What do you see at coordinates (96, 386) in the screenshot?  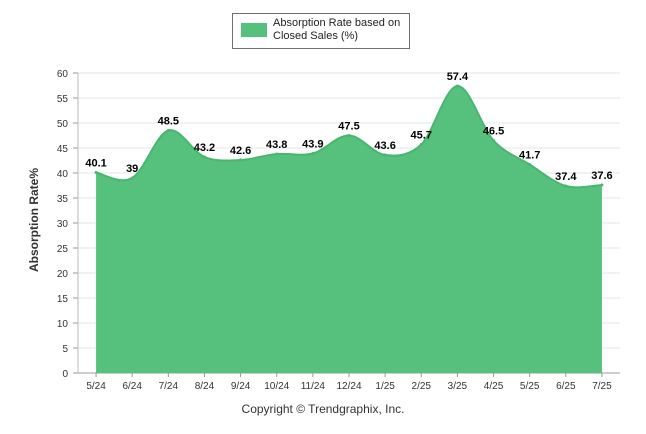 I see `x-tick-label: 5/24` at bounding box center [96, 386].